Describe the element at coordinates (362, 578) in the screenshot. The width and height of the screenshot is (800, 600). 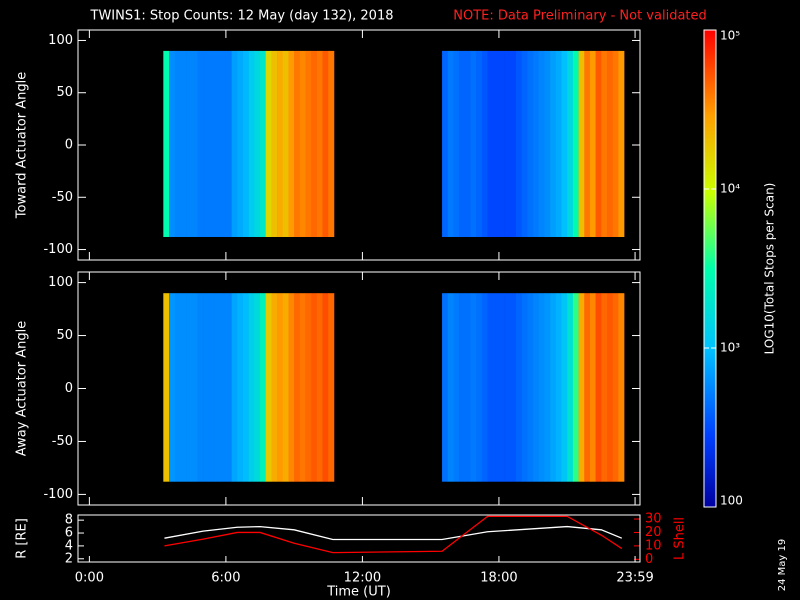
I see `x-tick-label: 12:00` at that location.